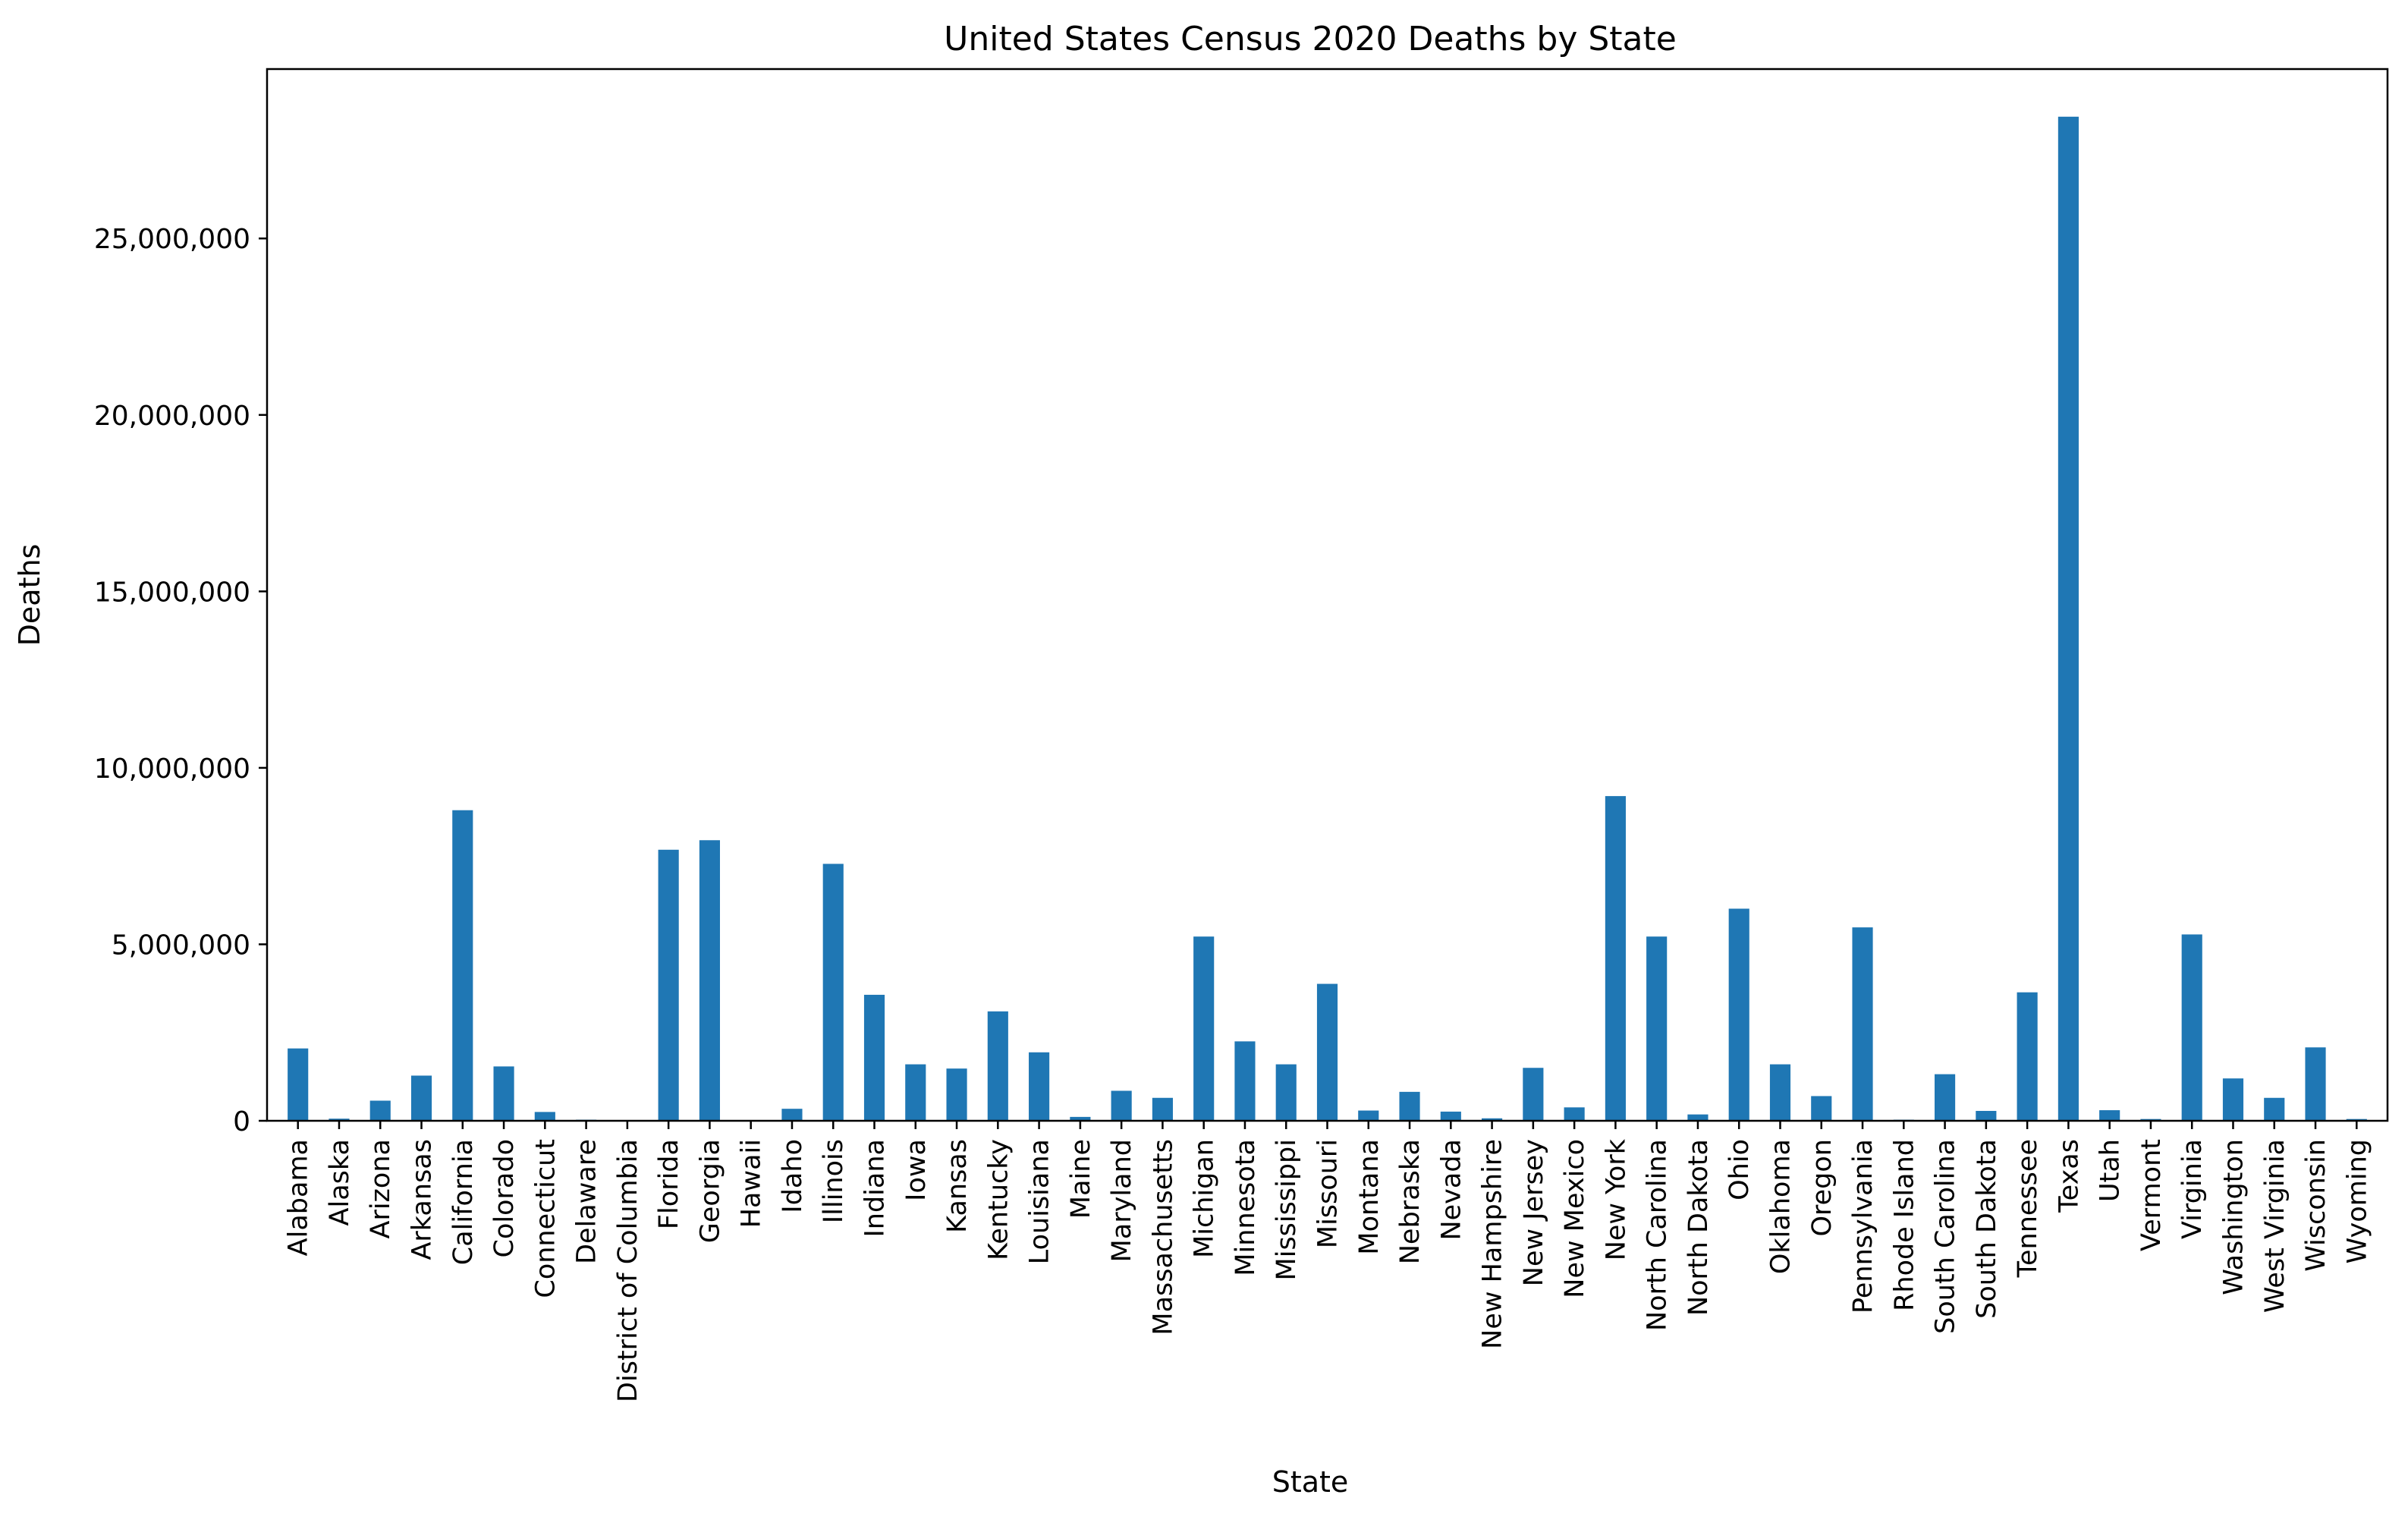 The width and height of the screenshot is (2408, 1526). What do you see at coordinates (421, 1098) in the screenshot?
I see `bar-arkansas` at bounding box center [421, 1098].